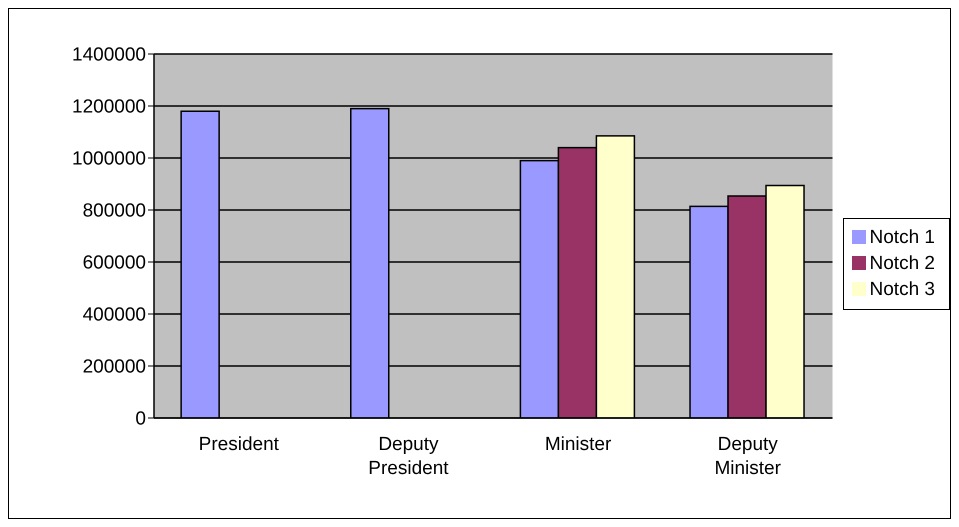 This screenshot has height=527, width=959. I want to click on x-tick-label: Minister, so click(578, 444).